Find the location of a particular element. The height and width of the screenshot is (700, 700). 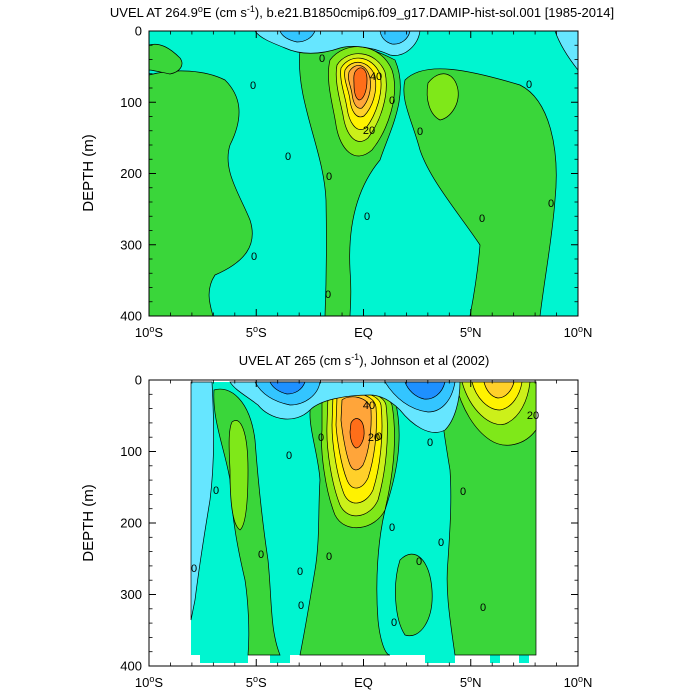

band-pos5-right is located at coordinates (499, 390).